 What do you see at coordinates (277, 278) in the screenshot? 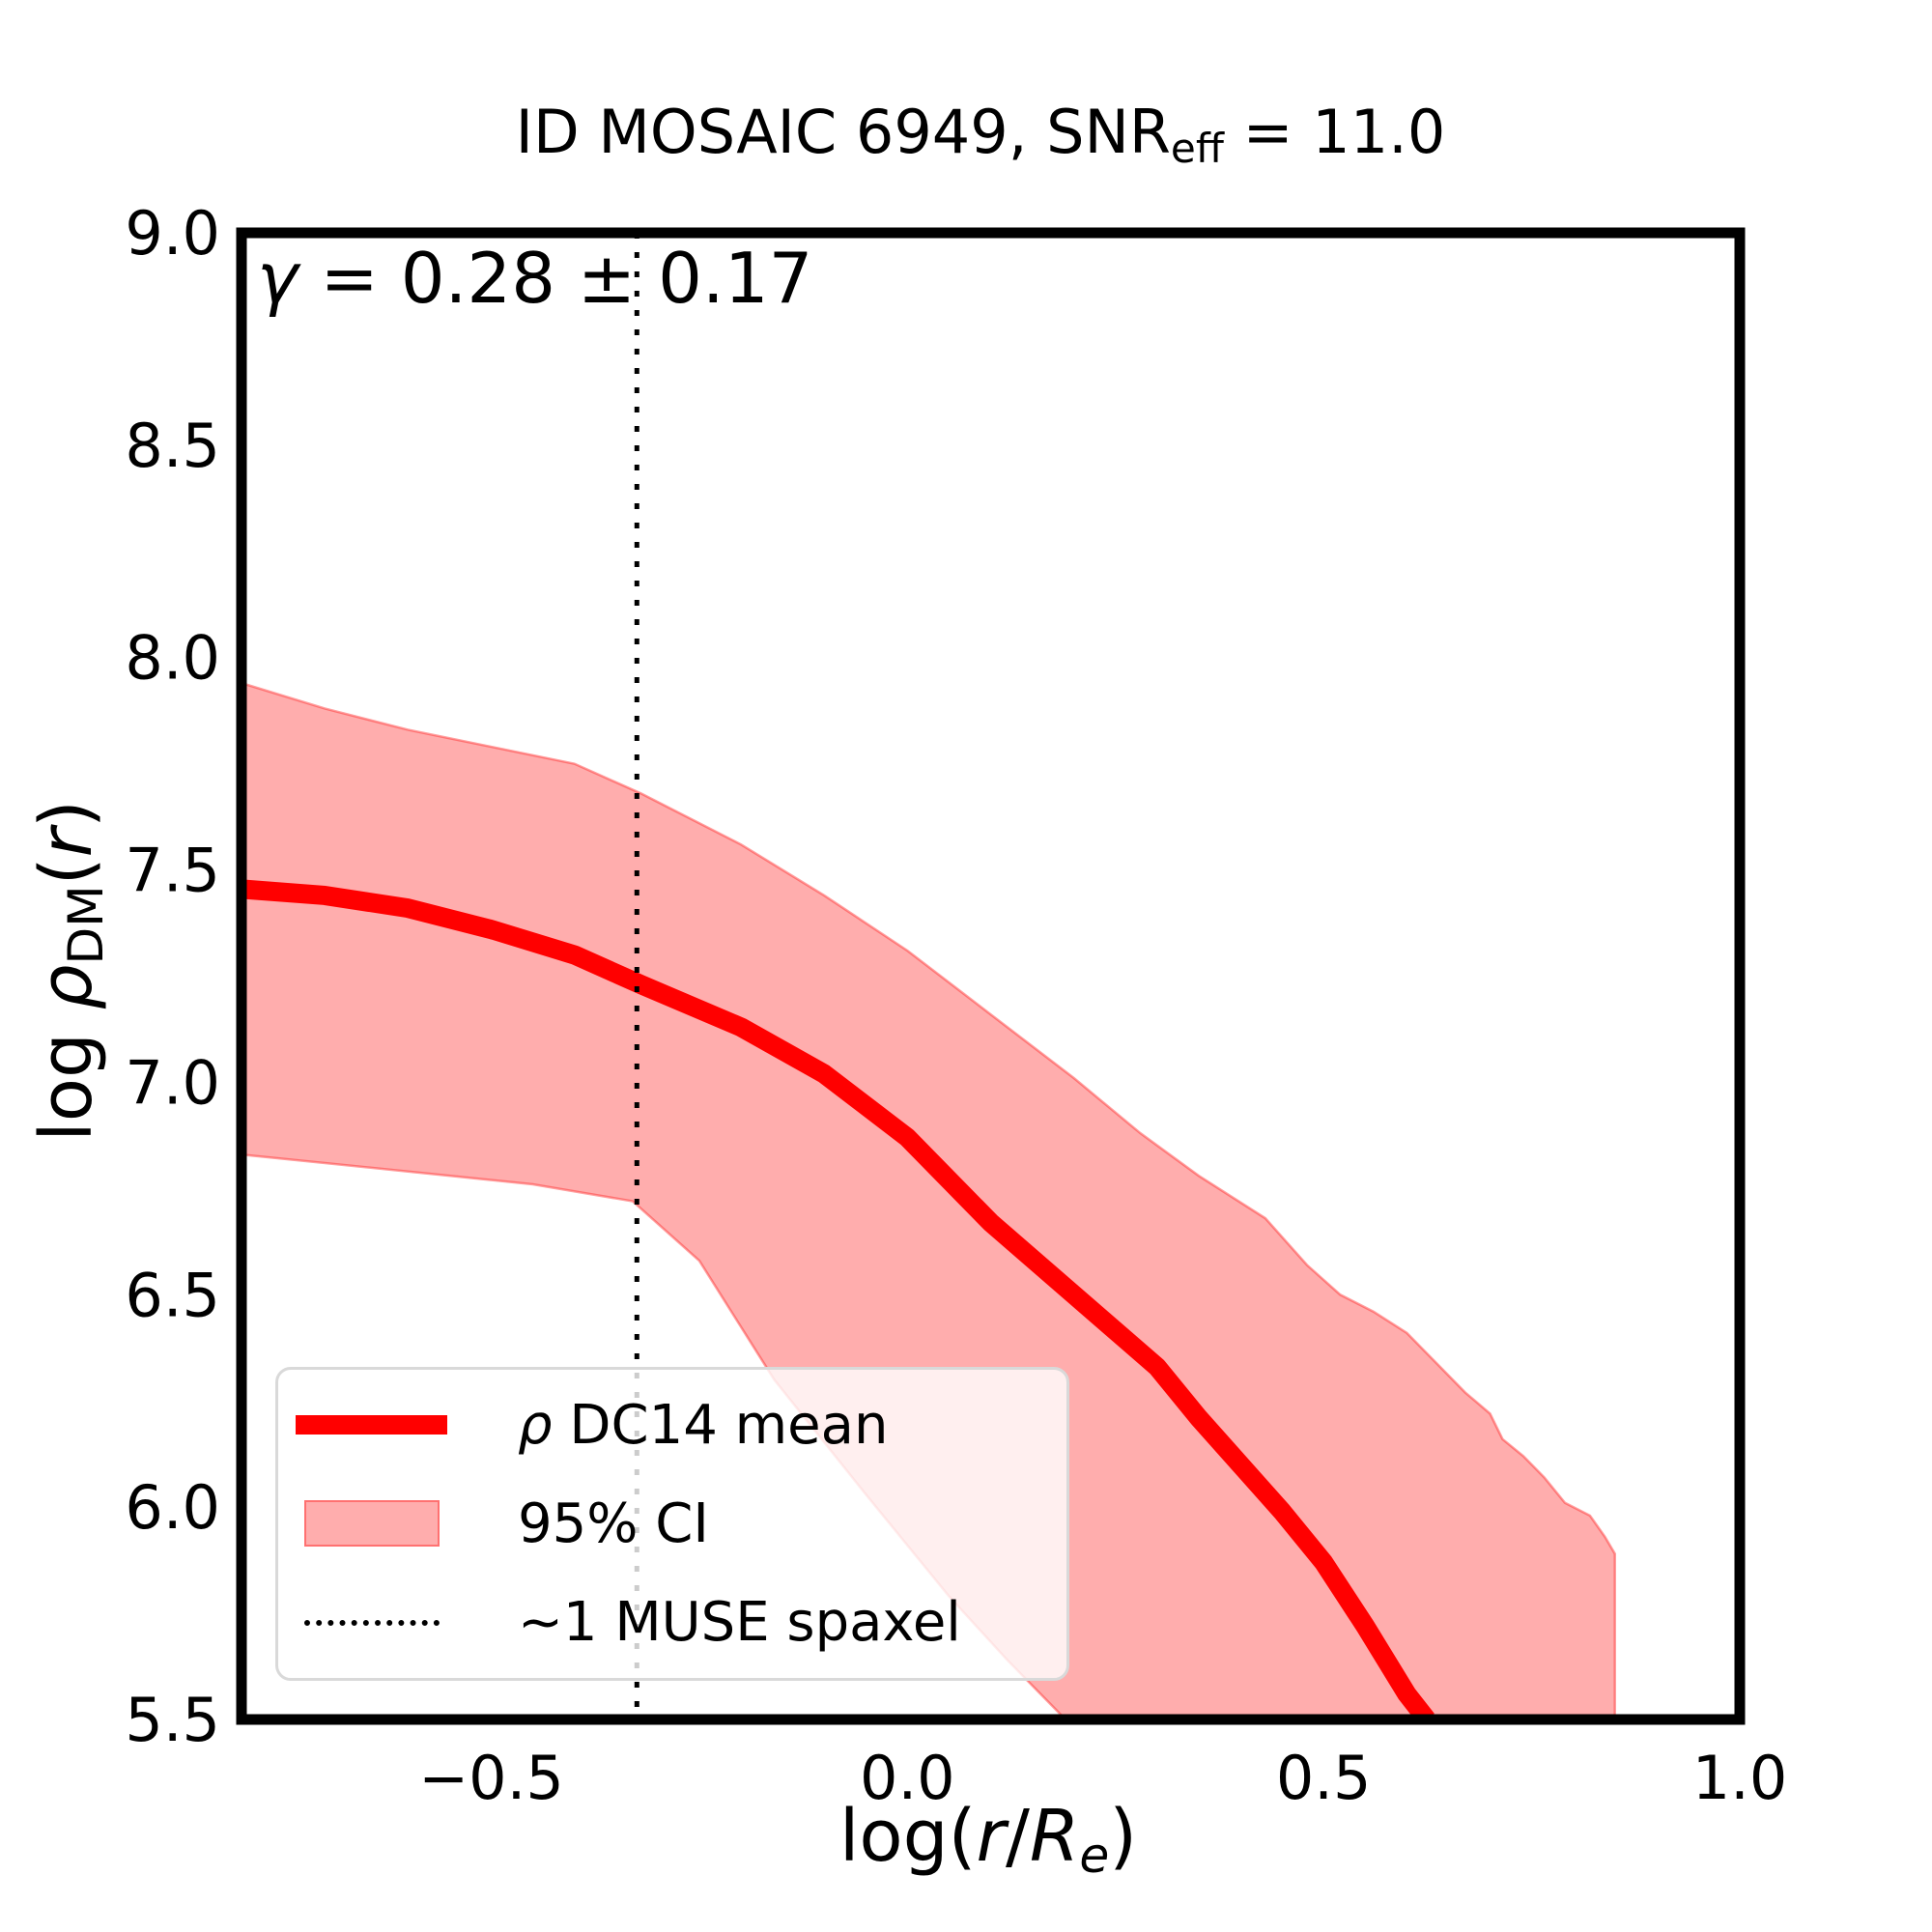
I see `gamma-symbol: γ` at bounding box center [277, 278].